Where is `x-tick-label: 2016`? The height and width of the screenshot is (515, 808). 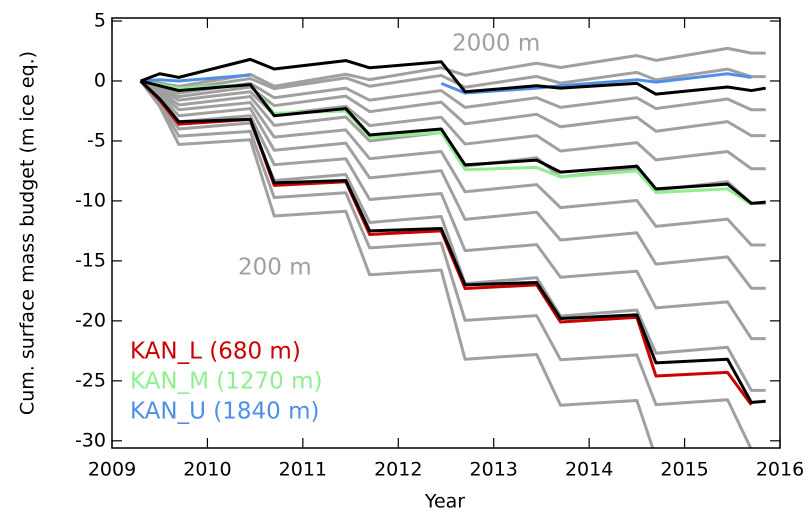
x-tick-label: 2016 is located at coordinates (780, 470).